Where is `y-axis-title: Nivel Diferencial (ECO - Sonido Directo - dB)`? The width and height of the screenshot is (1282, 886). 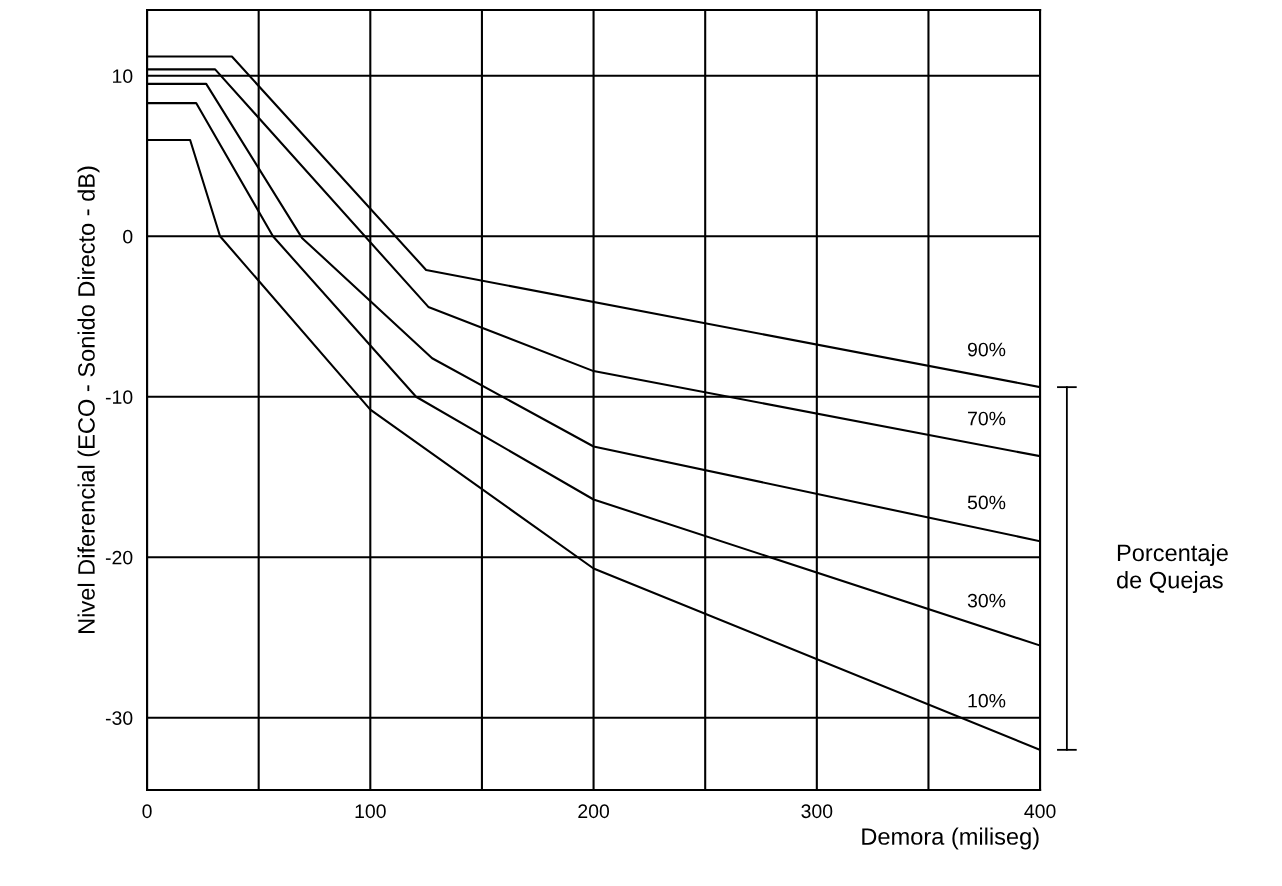
y-axis-title: Nivel Diferencial (ECO - Sonido Directo - dB) is located at coordinates (88, 399).